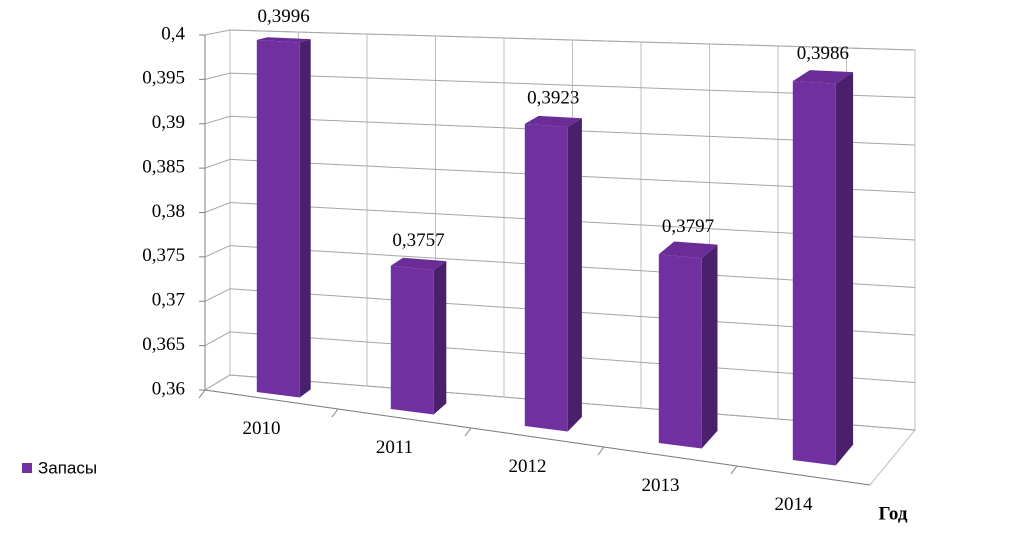  I want to click on x-tick-label: 2014, so click(794, 504).